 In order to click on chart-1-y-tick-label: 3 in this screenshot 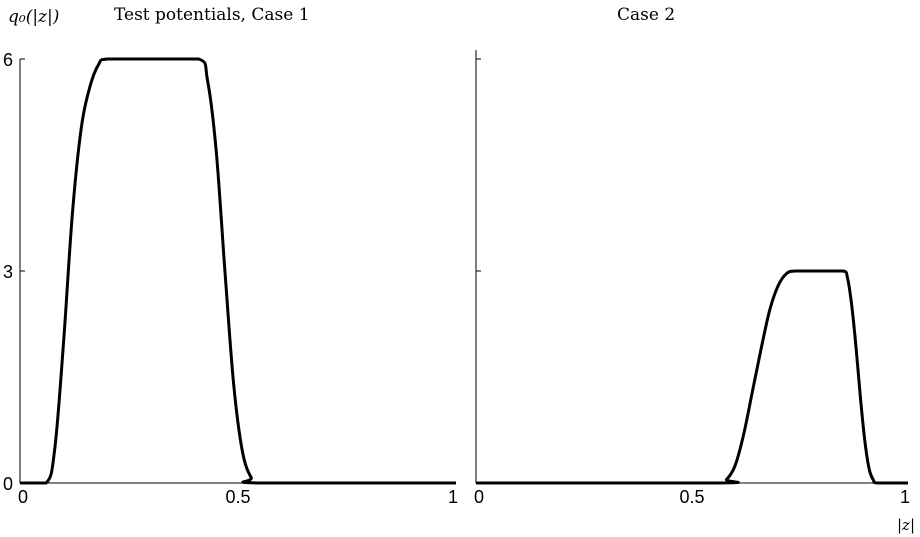, I will do `click(8, 272)`.